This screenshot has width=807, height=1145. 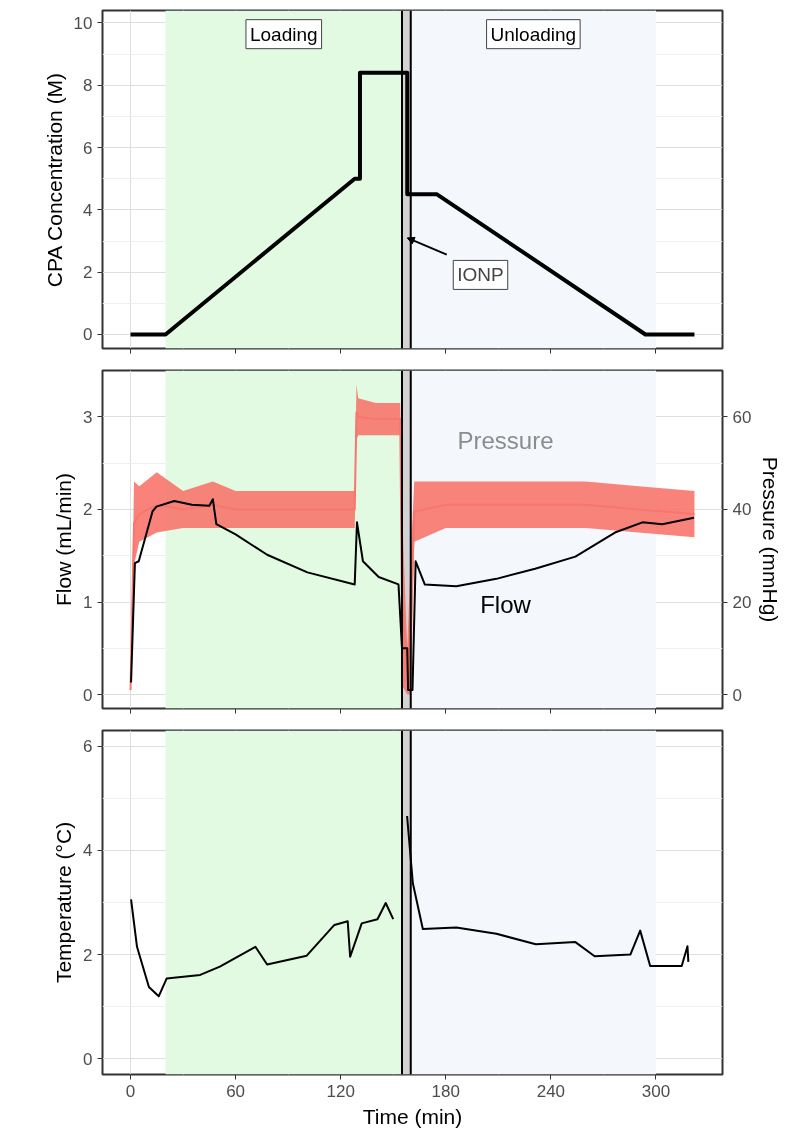 I want to click on y-axis-title: Flow (mL/min), so click(x=64, y=539).